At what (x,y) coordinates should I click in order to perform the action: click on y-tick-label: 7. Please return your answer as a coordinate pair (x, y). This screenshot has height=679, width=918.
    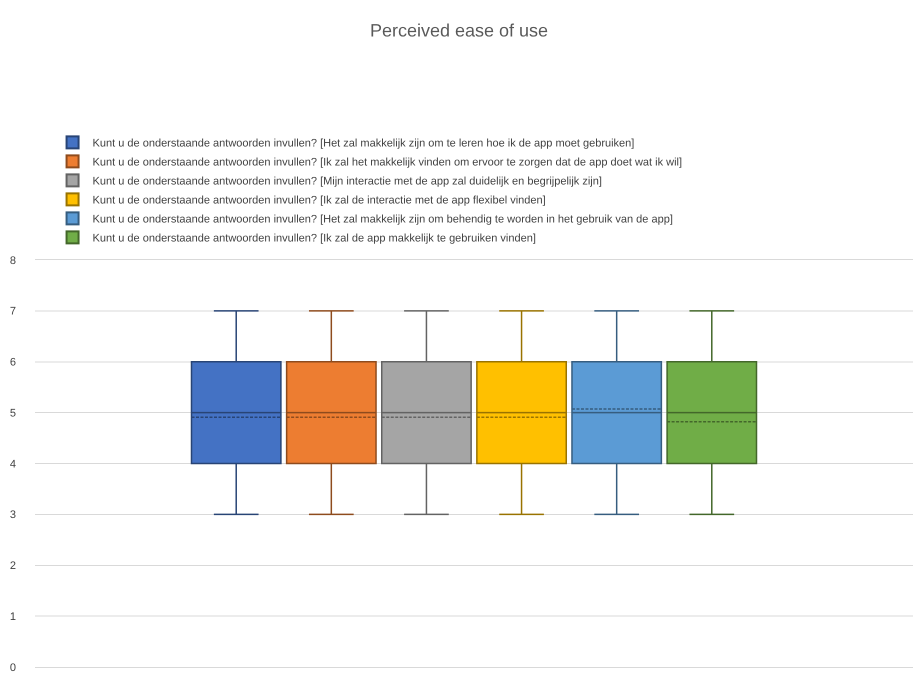
    Looking at the image, I should click on (13, 312).